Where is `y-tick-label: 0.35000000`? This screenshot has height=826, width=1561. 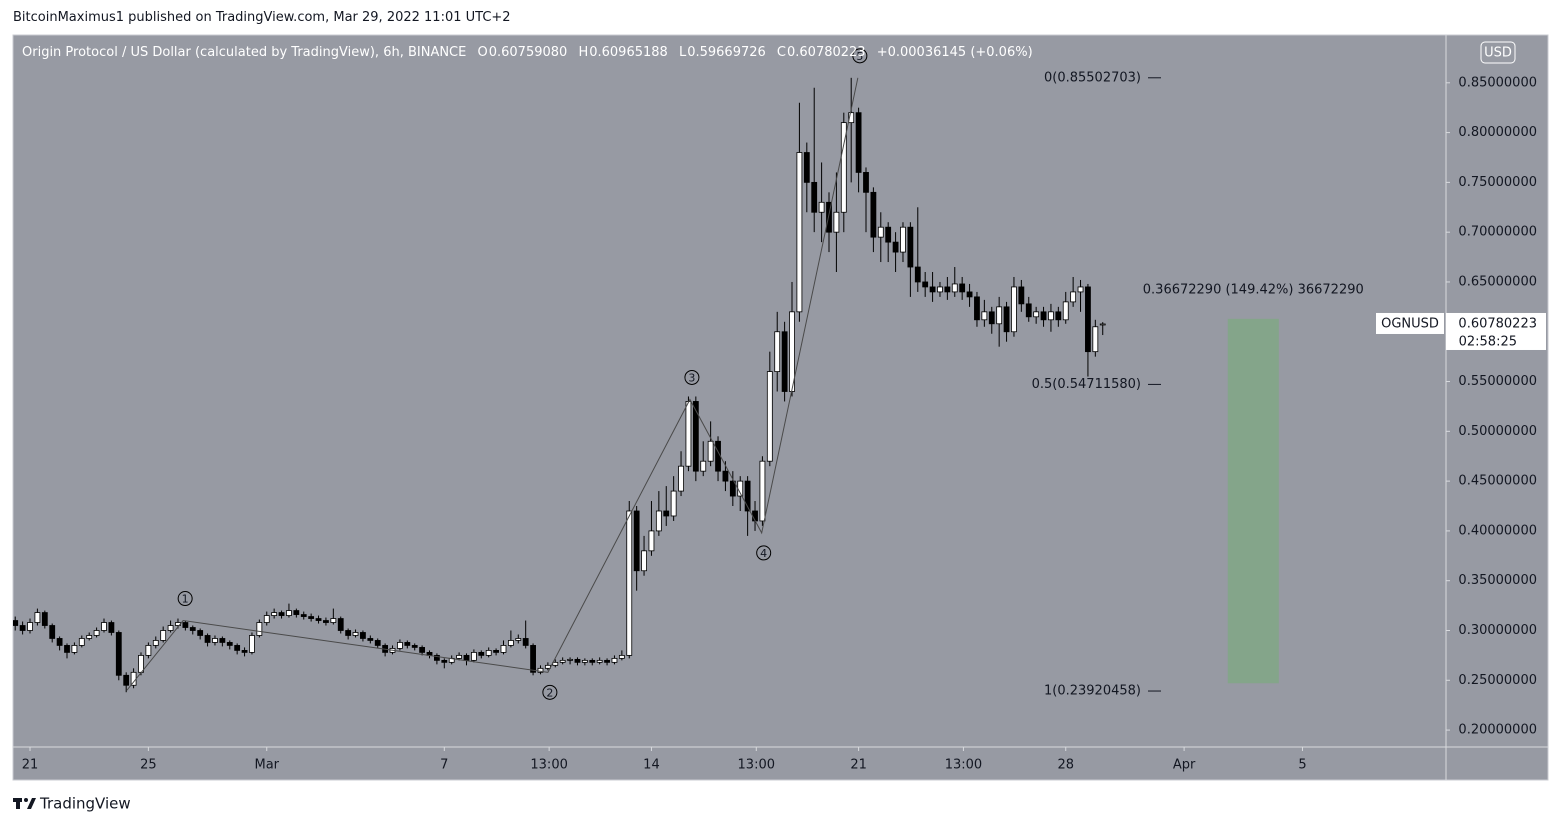
y-tick-label: 0.35000000 is located at coordinates (1497, 580).